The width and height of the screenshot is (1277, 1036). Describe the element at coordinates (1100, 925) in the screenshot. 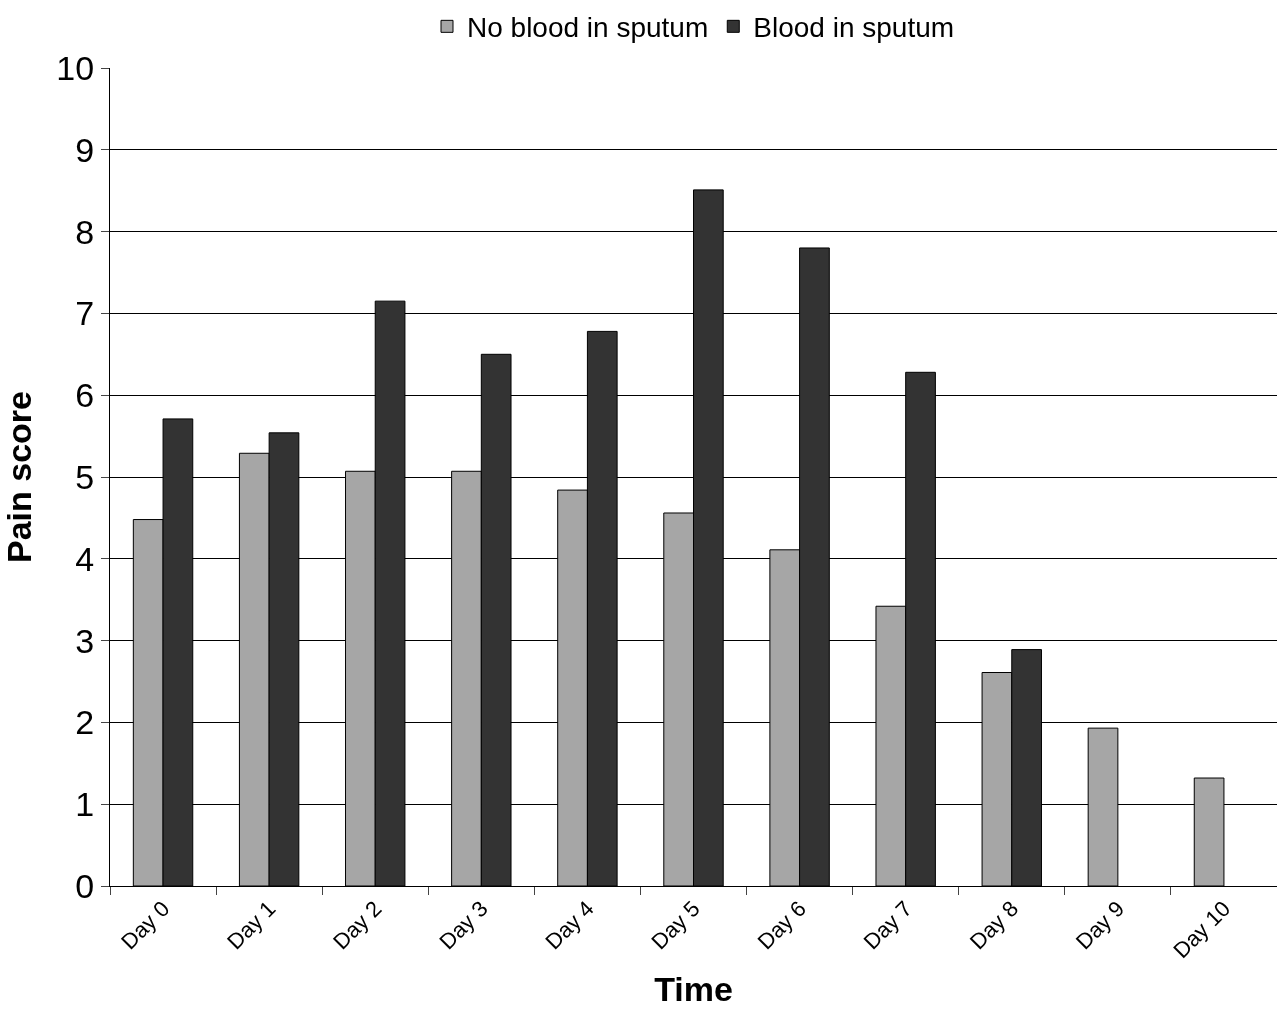

I see `x-tick-label: Day 9` at that location.